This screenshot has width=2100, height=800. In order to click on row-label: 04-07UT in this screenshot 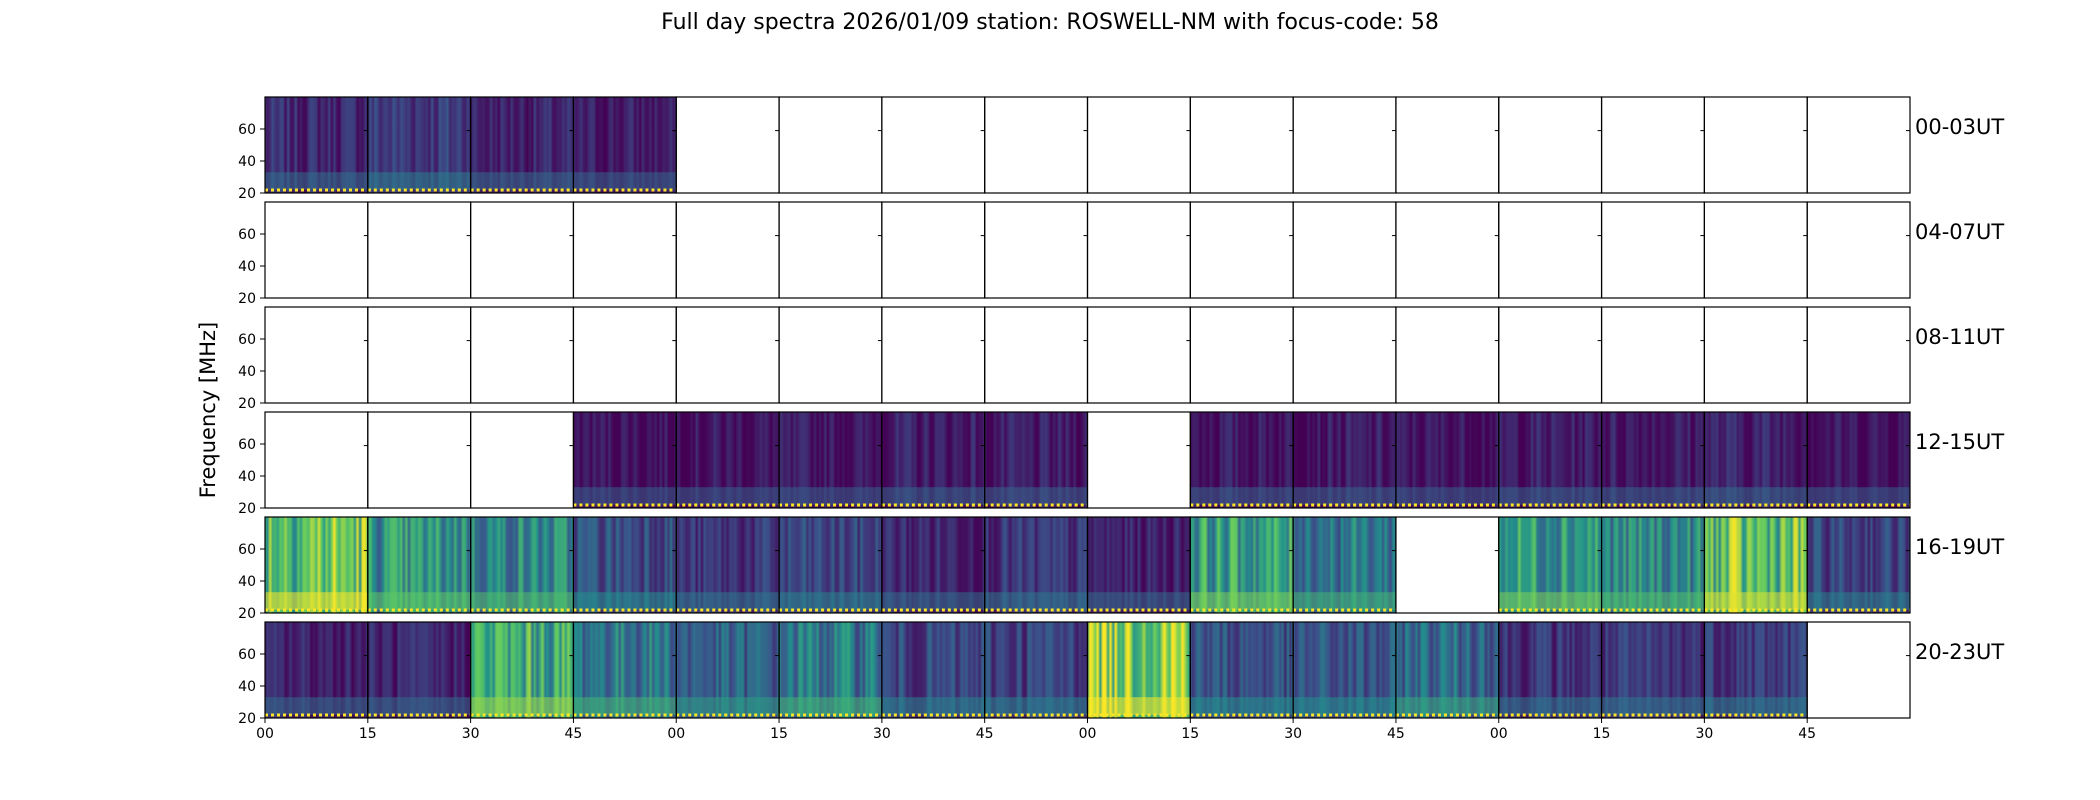, I will do `click(1960, 232)`.